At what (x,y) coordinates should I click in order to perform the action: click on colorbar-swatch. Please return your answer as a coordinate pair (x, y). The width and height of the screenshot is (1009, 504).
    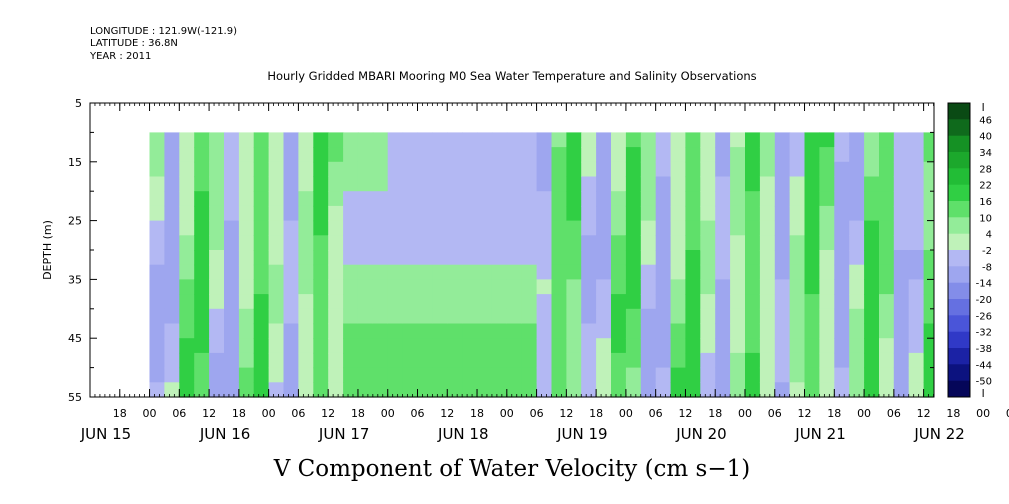
    Looking at the image, I should click on (959, 340).